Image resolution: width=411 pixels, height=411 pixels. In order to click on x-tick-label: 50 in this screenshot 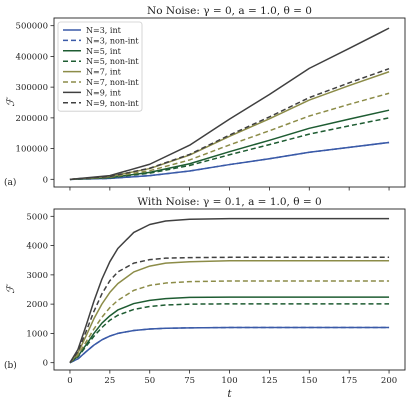, I will do `click(149, 381)`.